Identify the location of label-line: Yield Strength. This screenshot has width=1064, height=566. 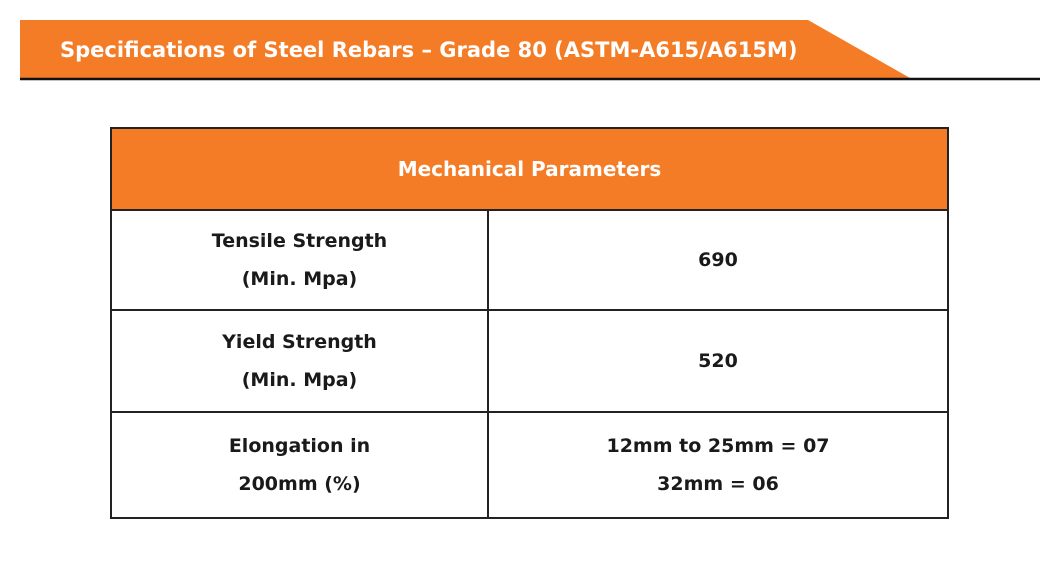
(299, 342).